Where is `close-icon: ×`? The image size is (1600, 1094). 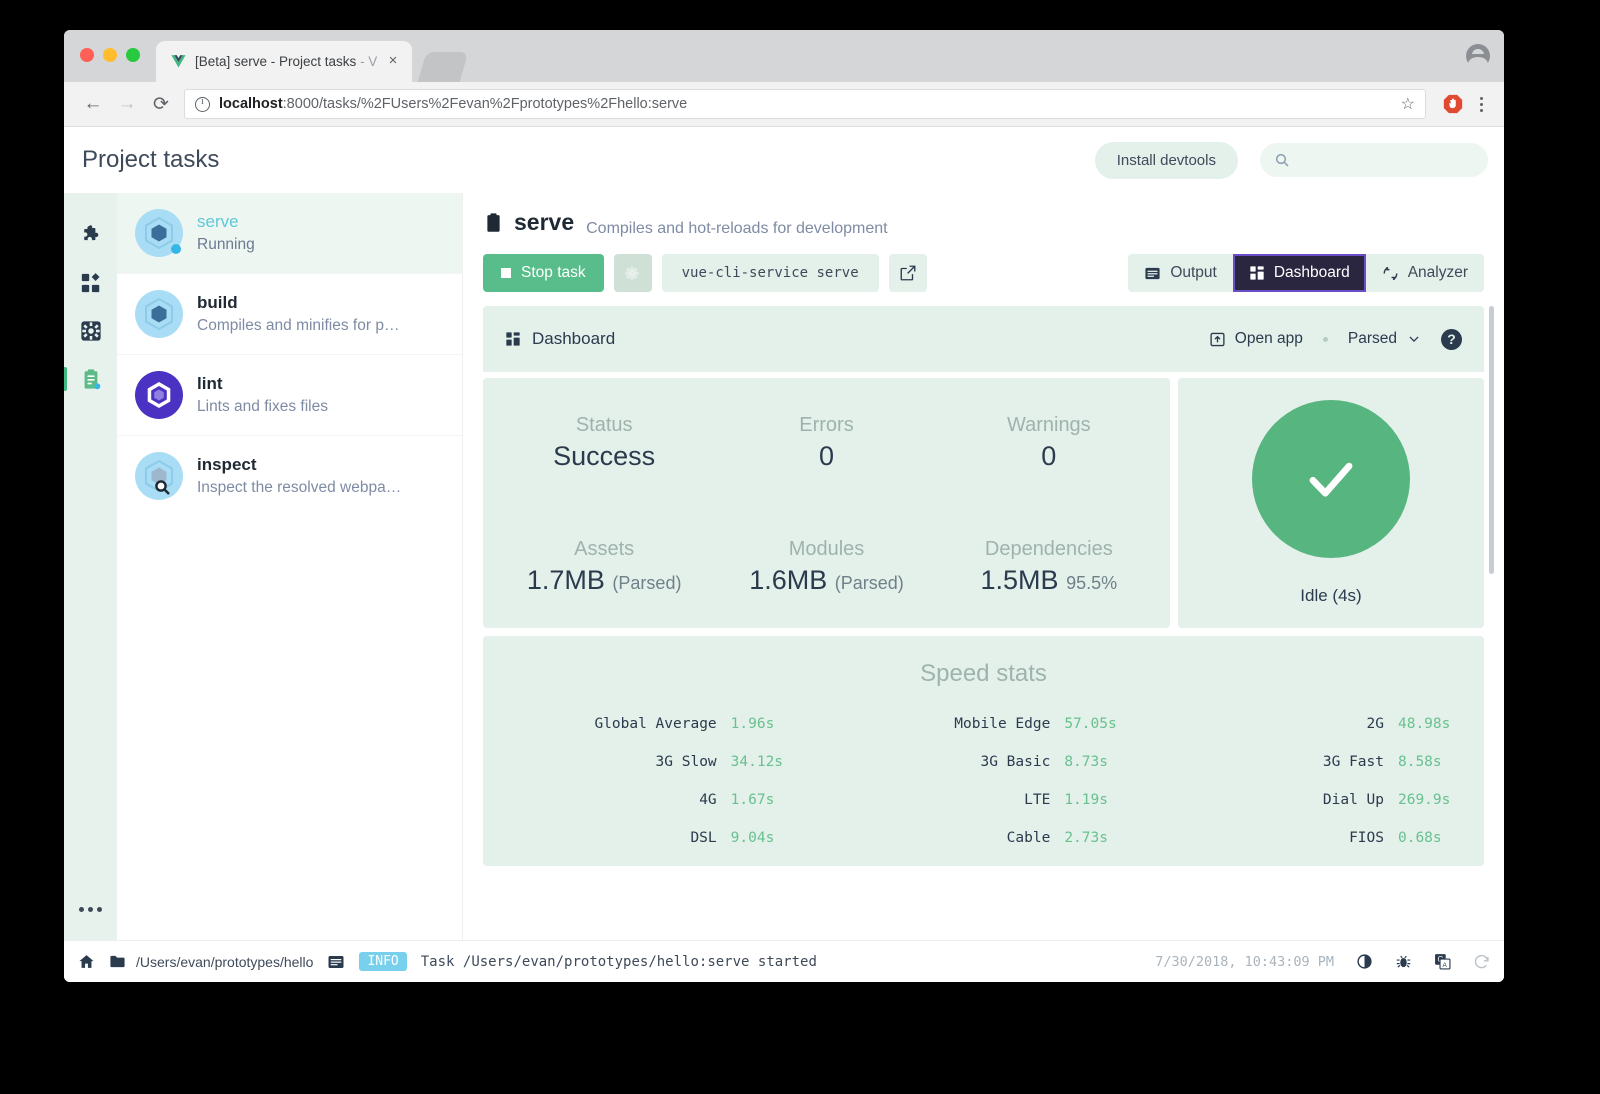 close-icon: × is located at coordinates (393, 60).